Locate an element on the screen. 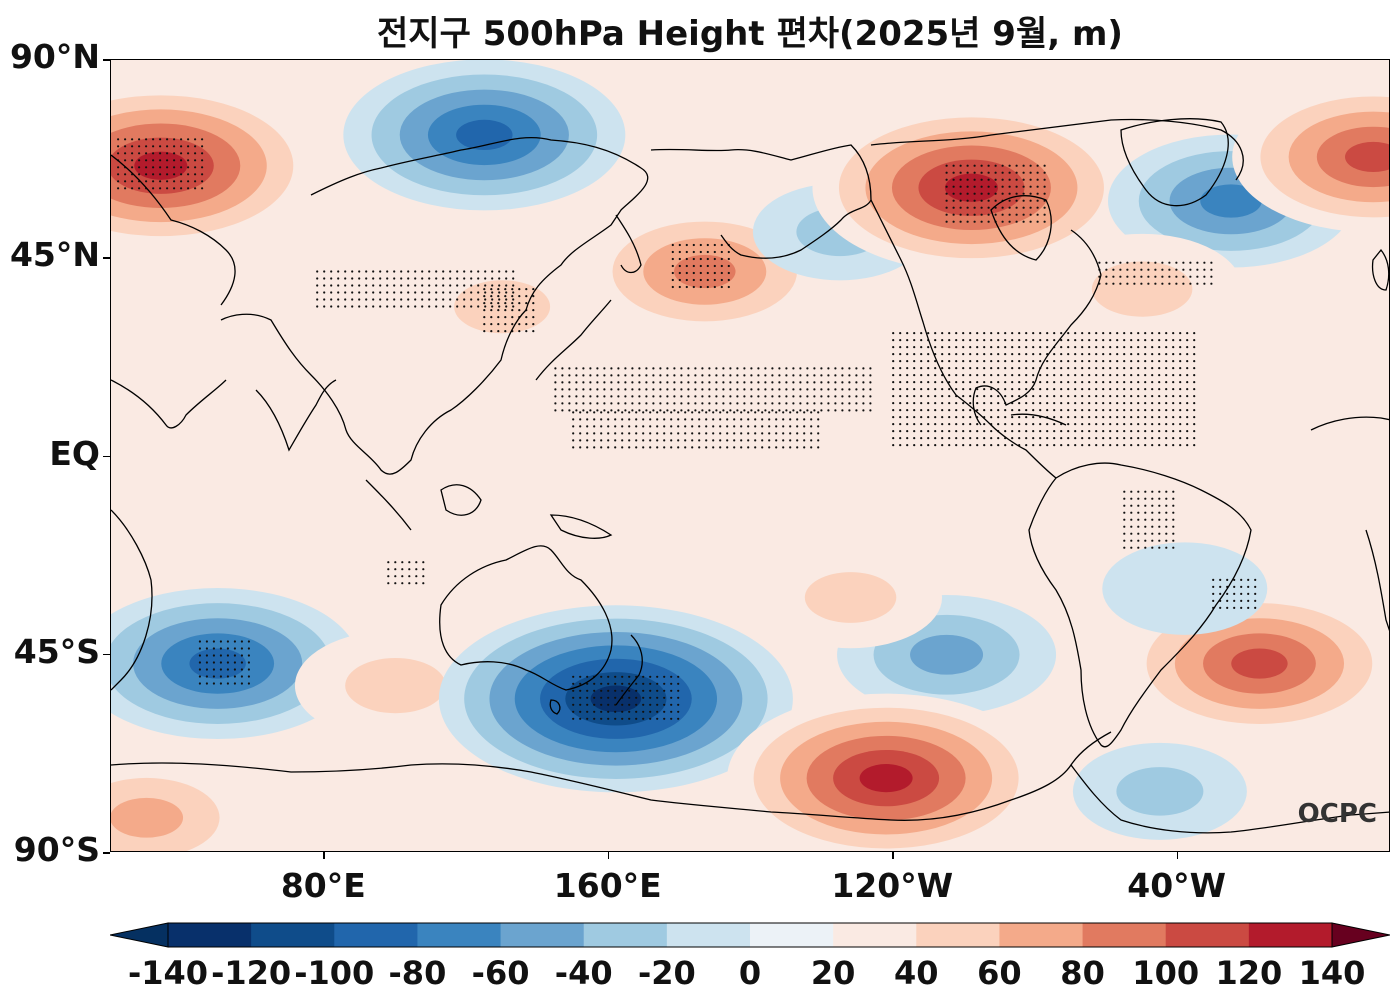 The width and height of the screenshot is (1400, 1008). lat-tick-label: EQ is located at coordinates (74, 453).